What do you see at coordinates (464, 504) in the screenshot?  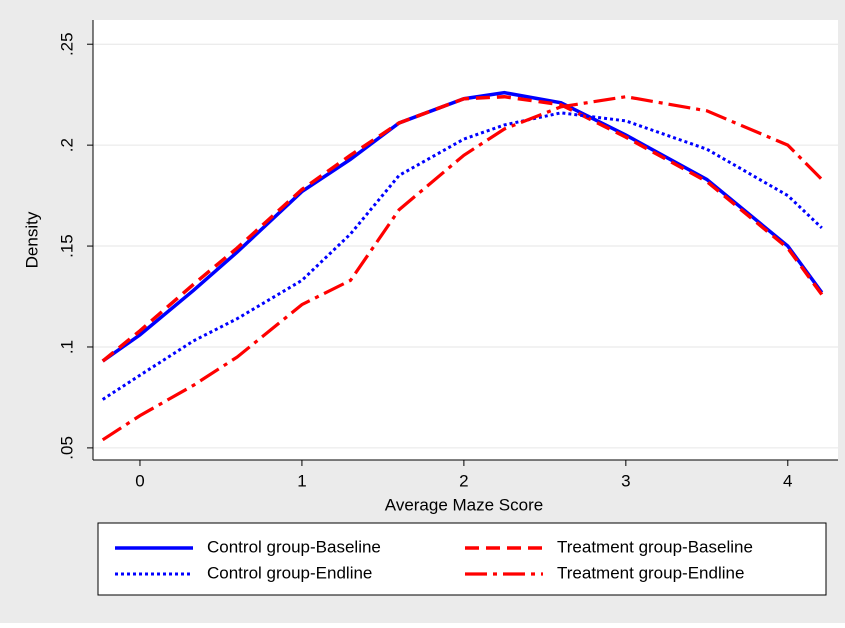 I see `x-axis-title: Average Maze Score` at bounding box center [464, 504].